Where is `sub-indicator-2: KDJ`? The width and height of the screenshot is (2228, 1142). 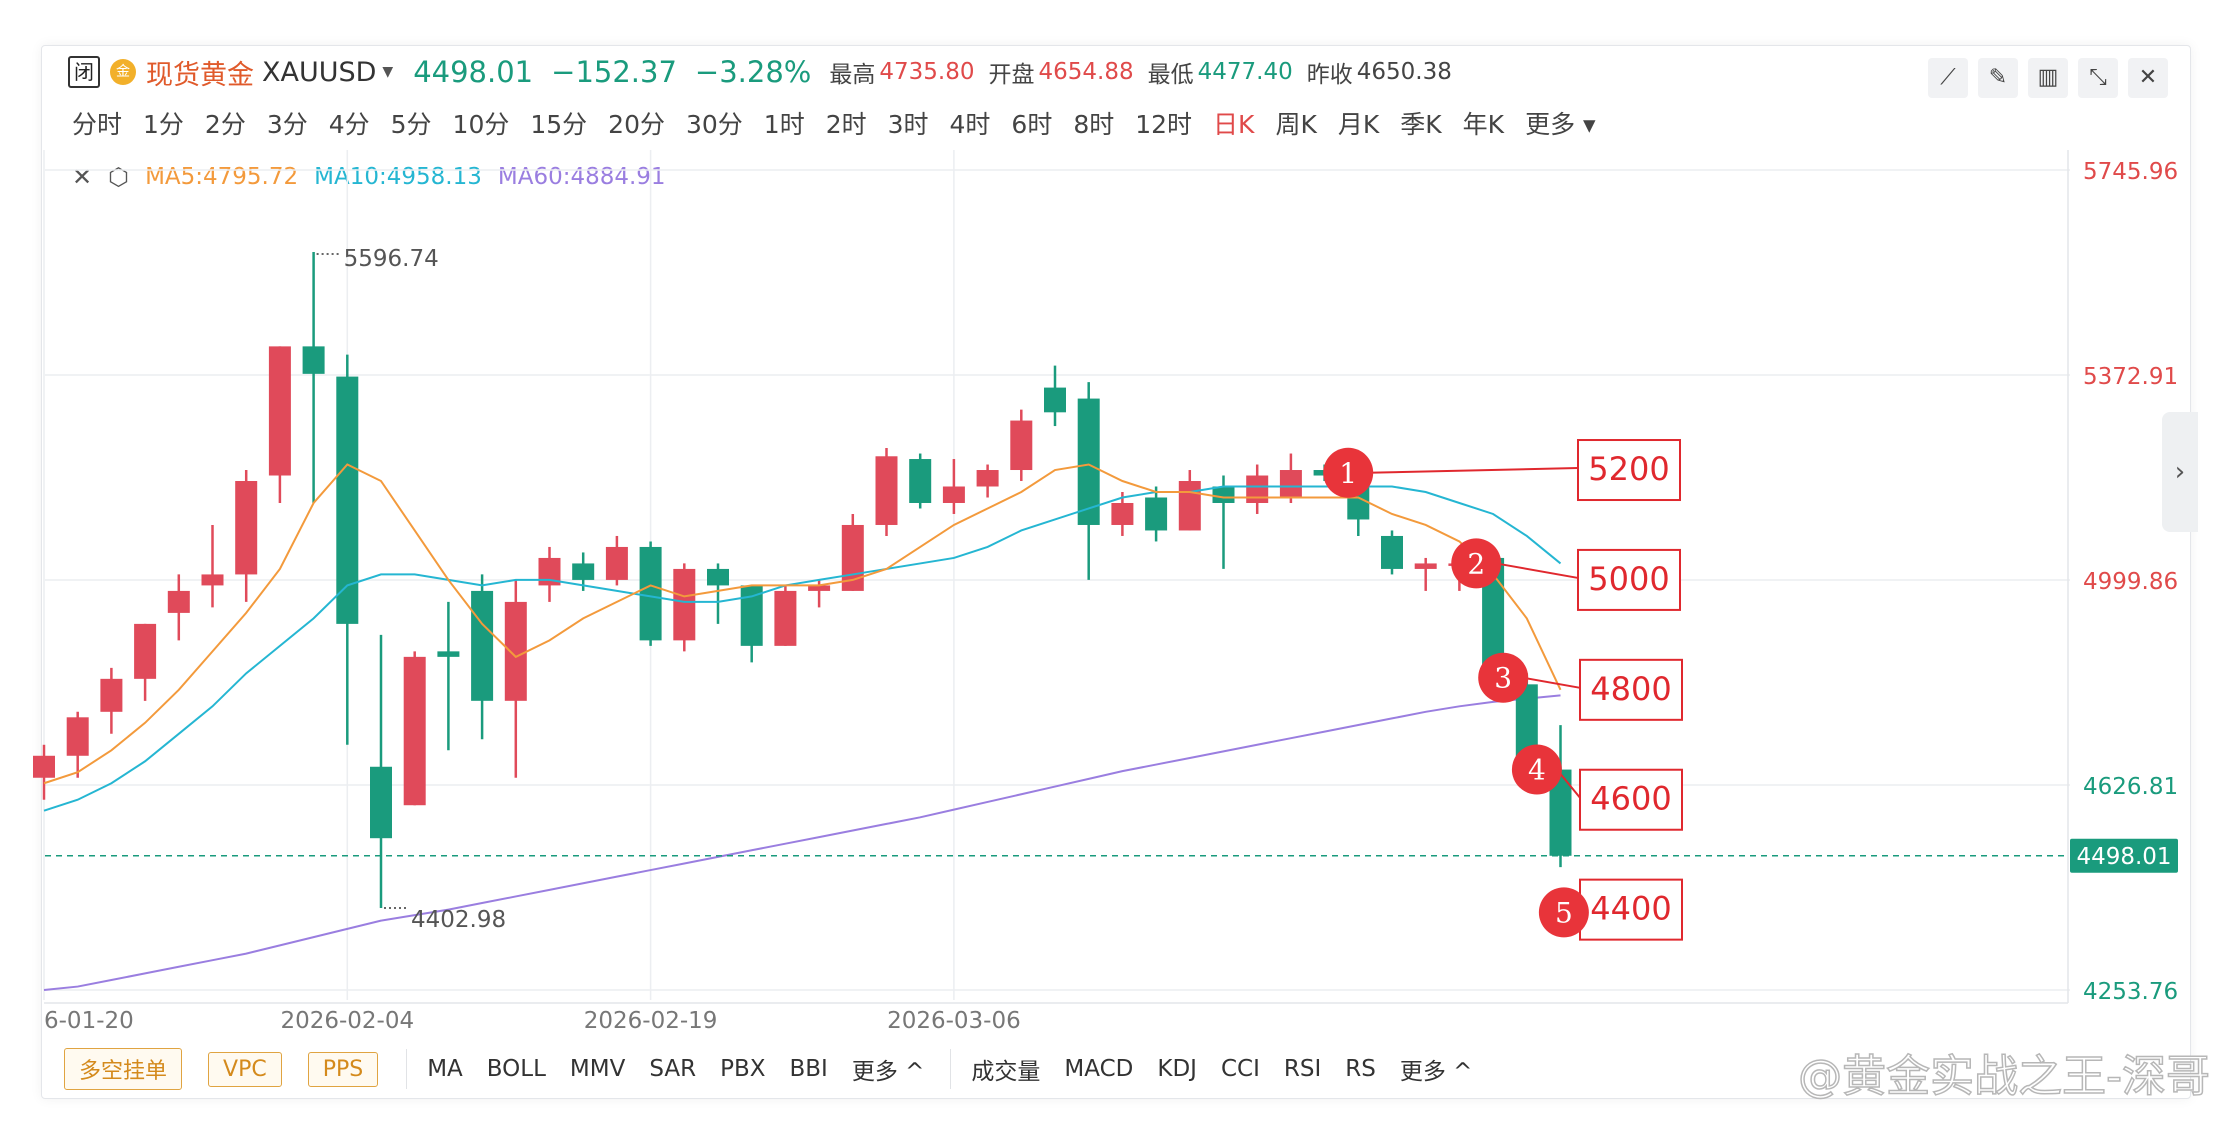
sub-indicator-2: KDJ is located at coordinates (1177, 1069).